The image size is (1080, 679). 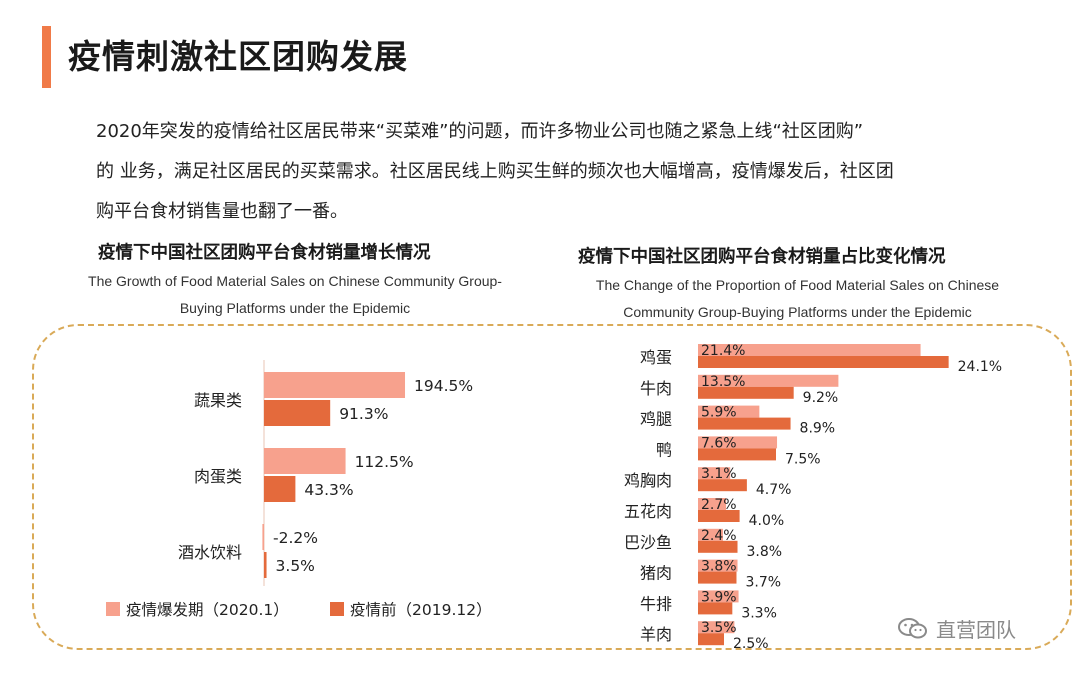 What do you see at coordinates (295, 538) in the screenshot?
I see `data-label: -2.2%` at bounding box center [295, 538].